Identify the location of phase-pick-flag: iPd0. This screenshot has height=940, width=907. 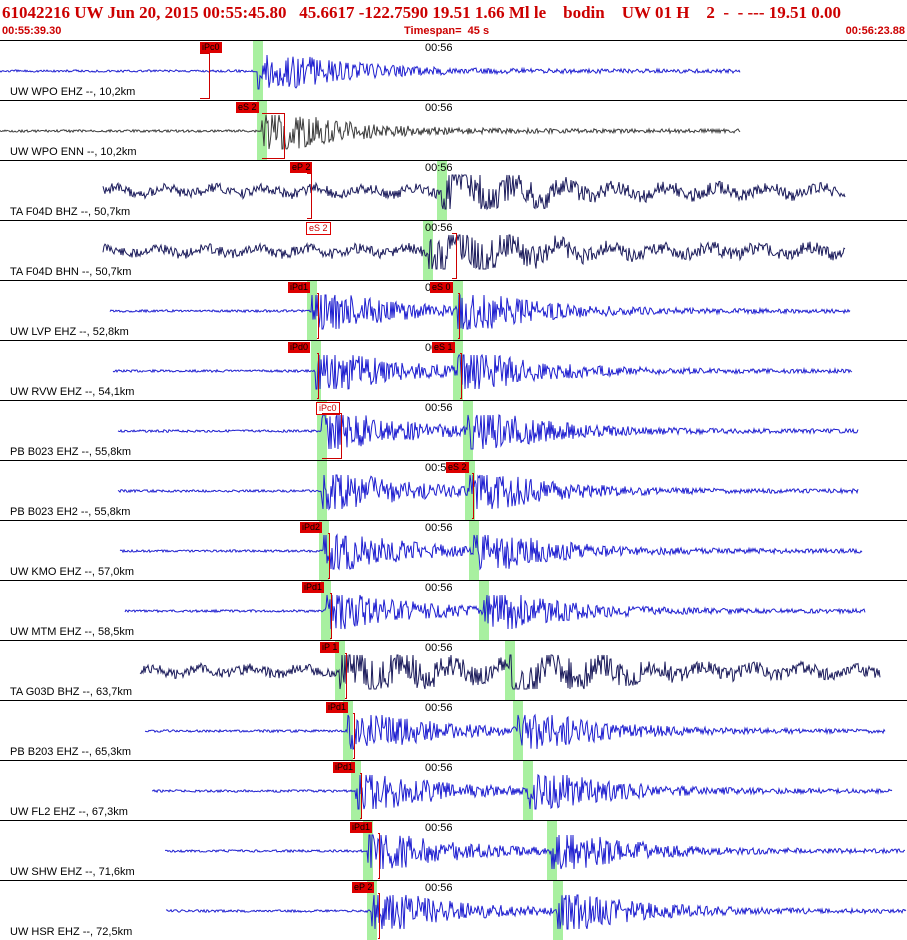
(299, 347).